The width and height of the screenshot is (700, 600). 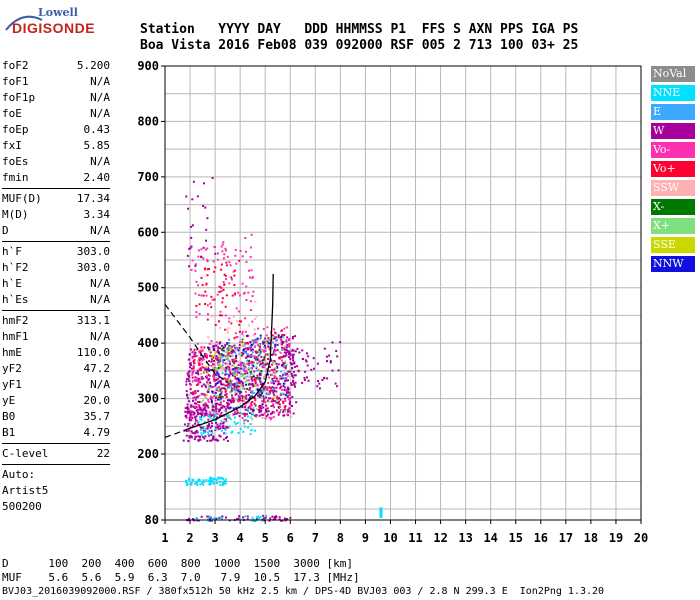 I want to click on param-value: 20.0, so click(x=97, y=400).